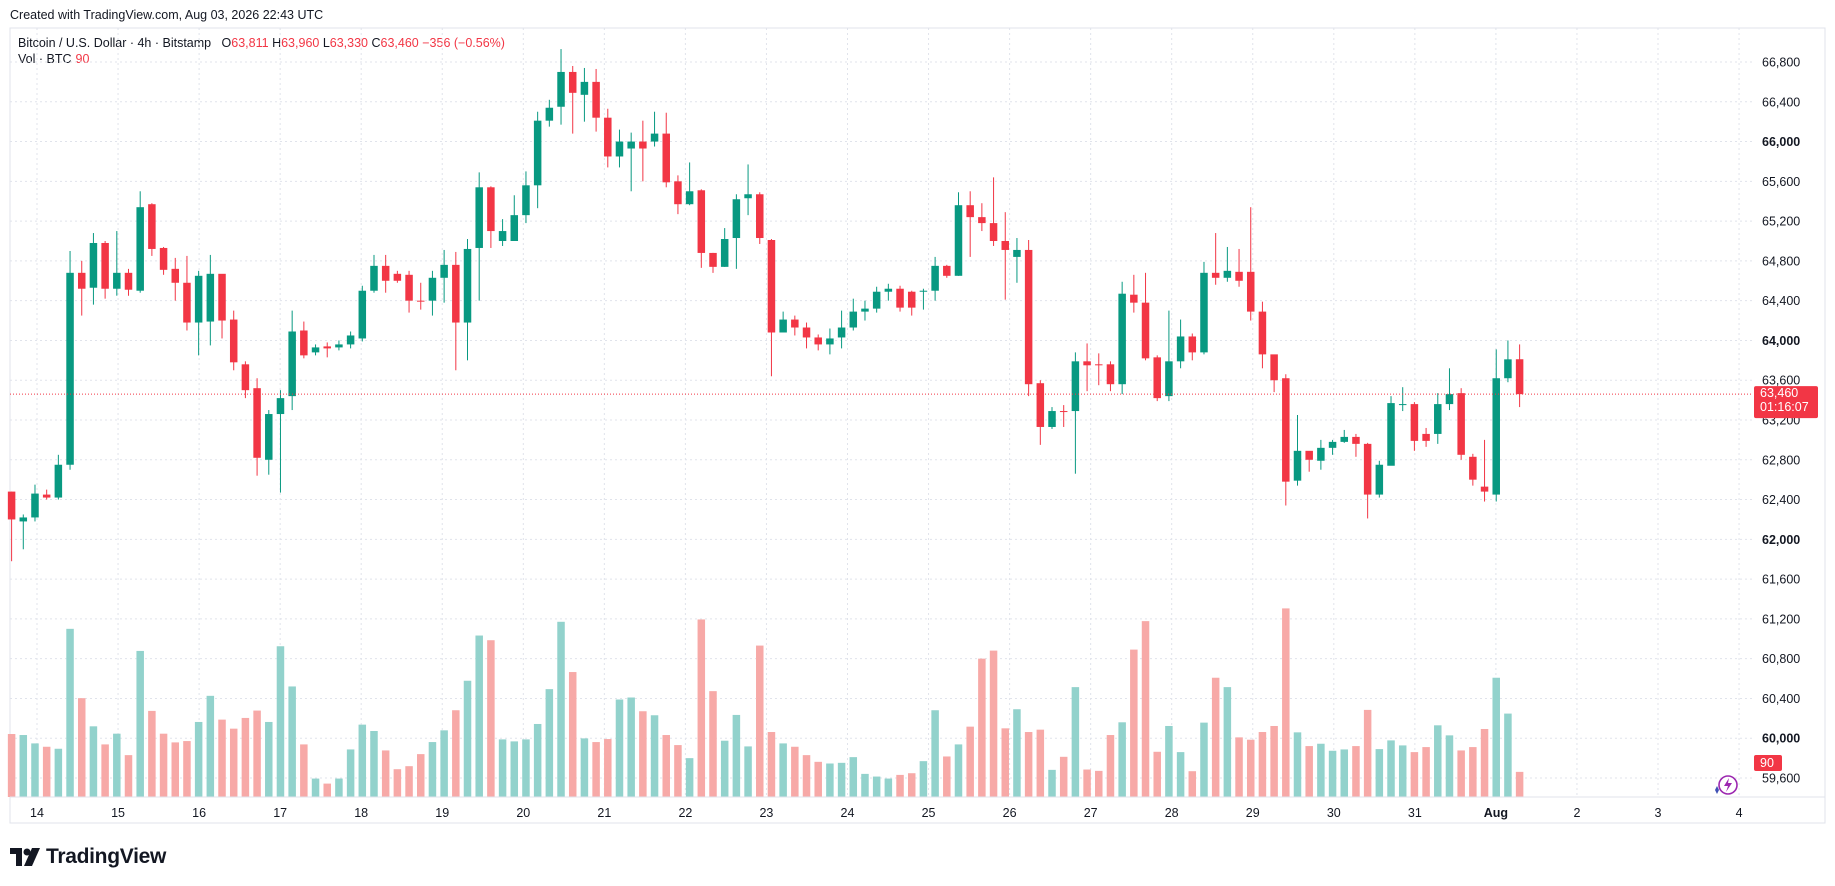  What do you see at coordinates (1781, 222) in the screenshot?
I see `price-tick-label: 65,200` at bounding box center [1781, 222].